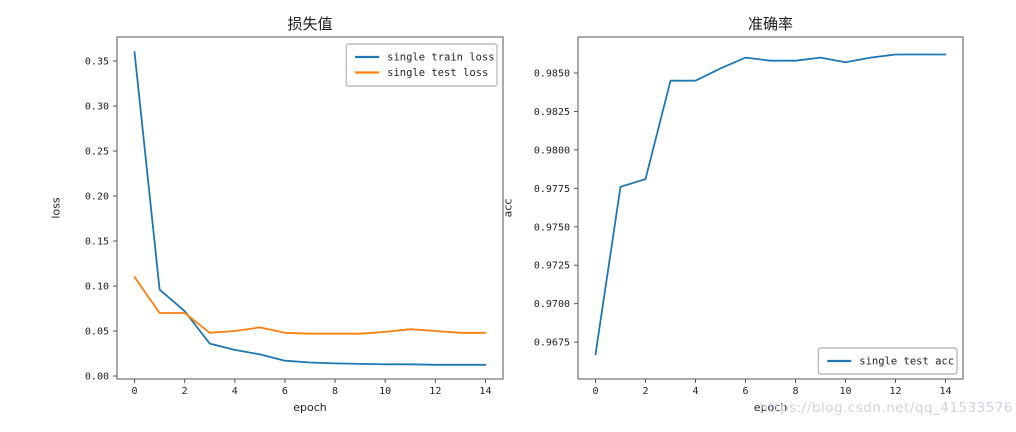 This screenshot has height=432, width=1016. I want to click on y-tick-label: 0.9675, so click(552, 343).